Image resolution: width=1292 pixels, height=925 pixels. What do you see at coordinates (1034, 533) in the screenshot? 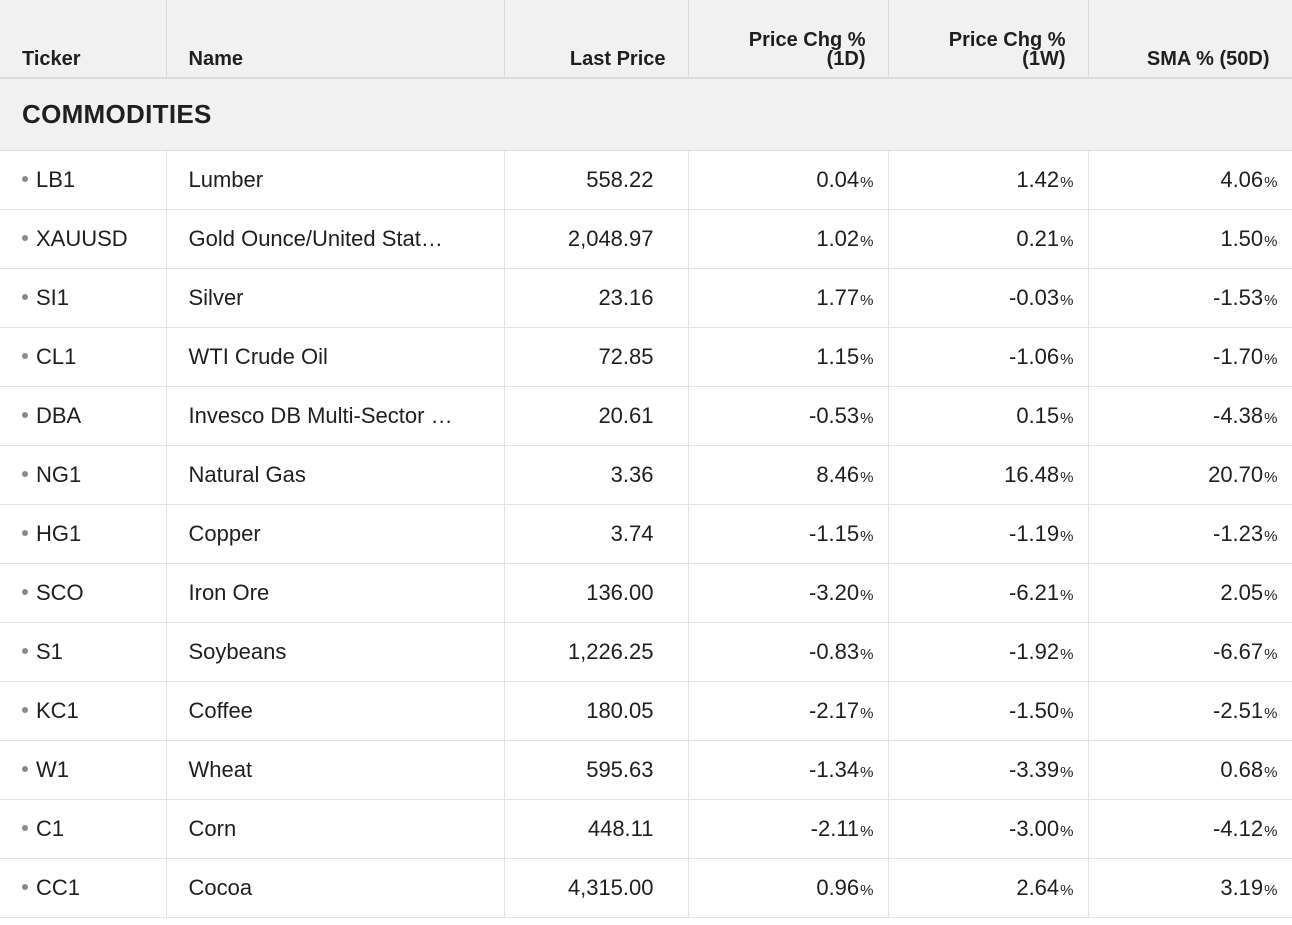
I see `percent-value: -1.19` at bounding box center [1034, 533].